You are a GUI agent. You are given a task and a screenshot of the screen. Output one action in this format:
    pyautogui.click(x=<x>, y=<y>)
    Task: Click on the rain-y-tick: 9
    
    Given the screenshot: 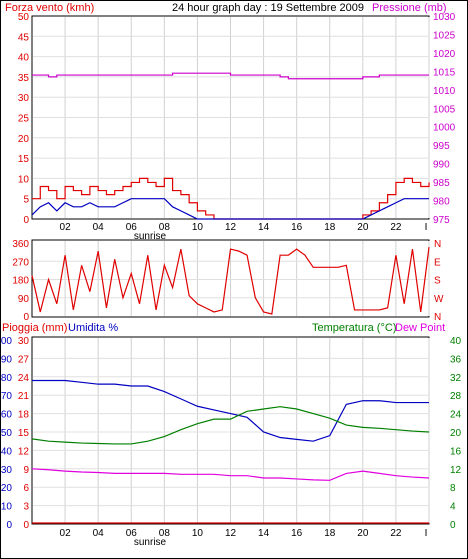 What is the action you would take?
    pyautogui.click(x=26, y=470)
    